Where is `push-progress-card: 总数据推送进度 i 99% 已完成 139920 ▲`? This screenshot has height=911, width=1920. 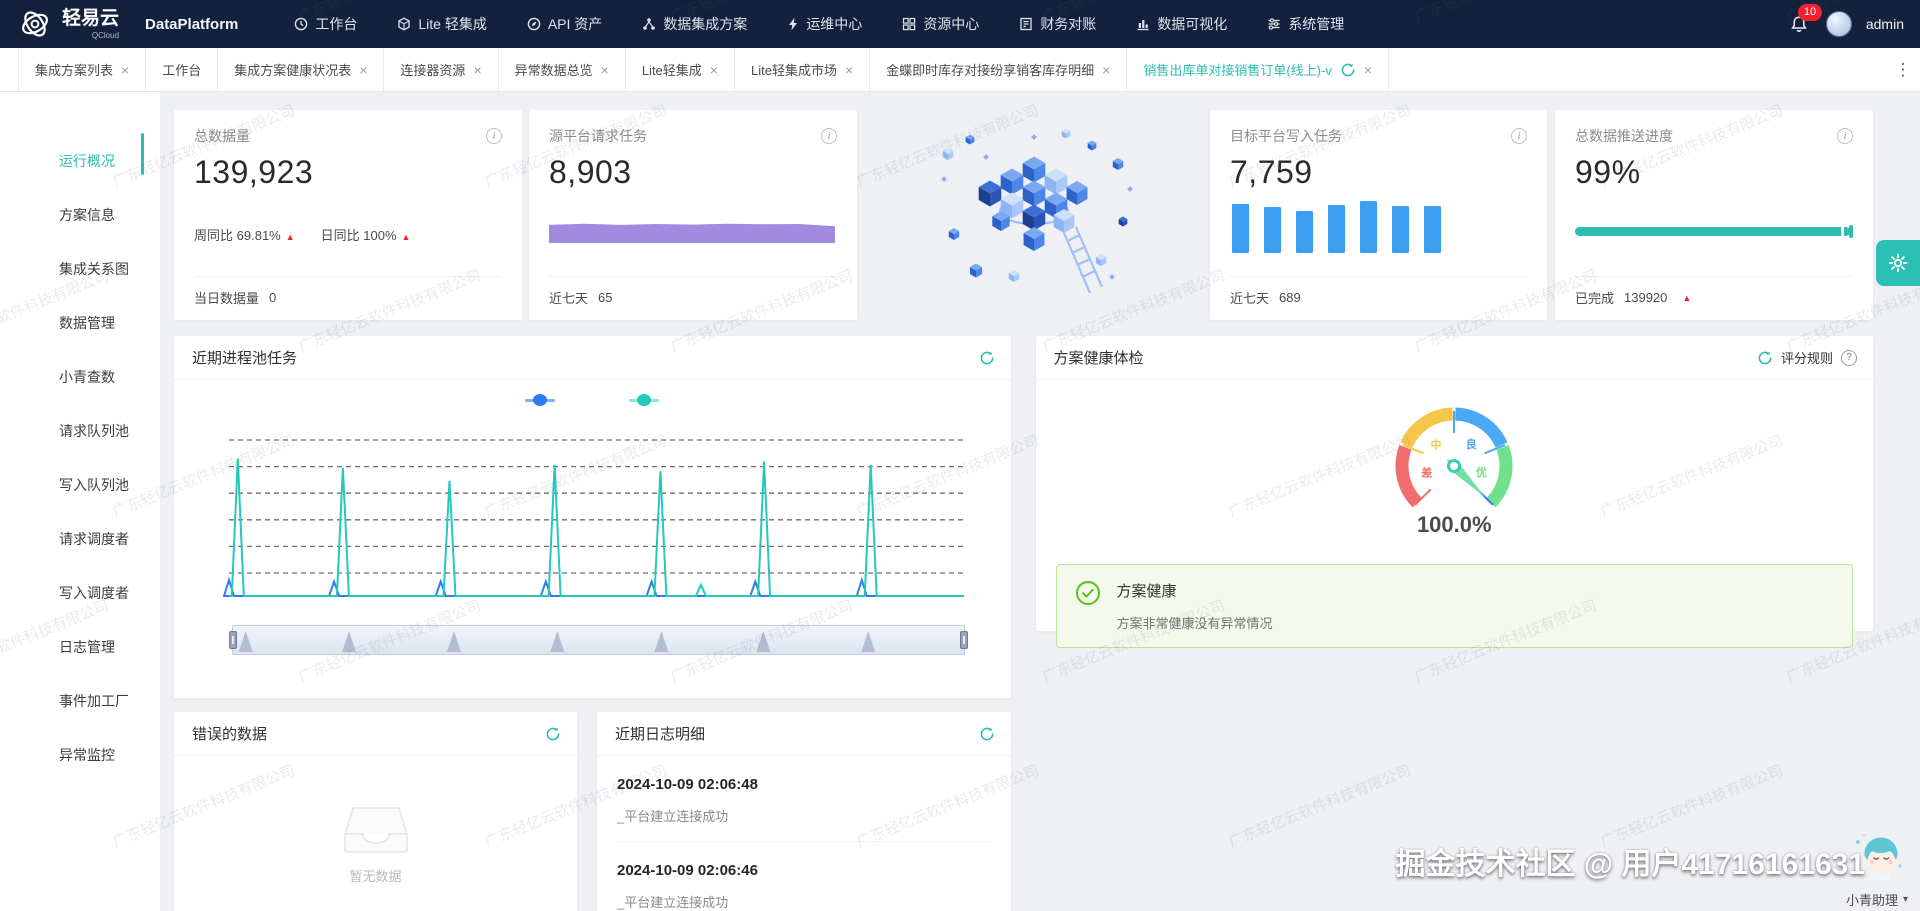 push-progress-card: 总数据推送进度 i 99% 已完成 139920 ▲ is located at coordinates (1714, 215).